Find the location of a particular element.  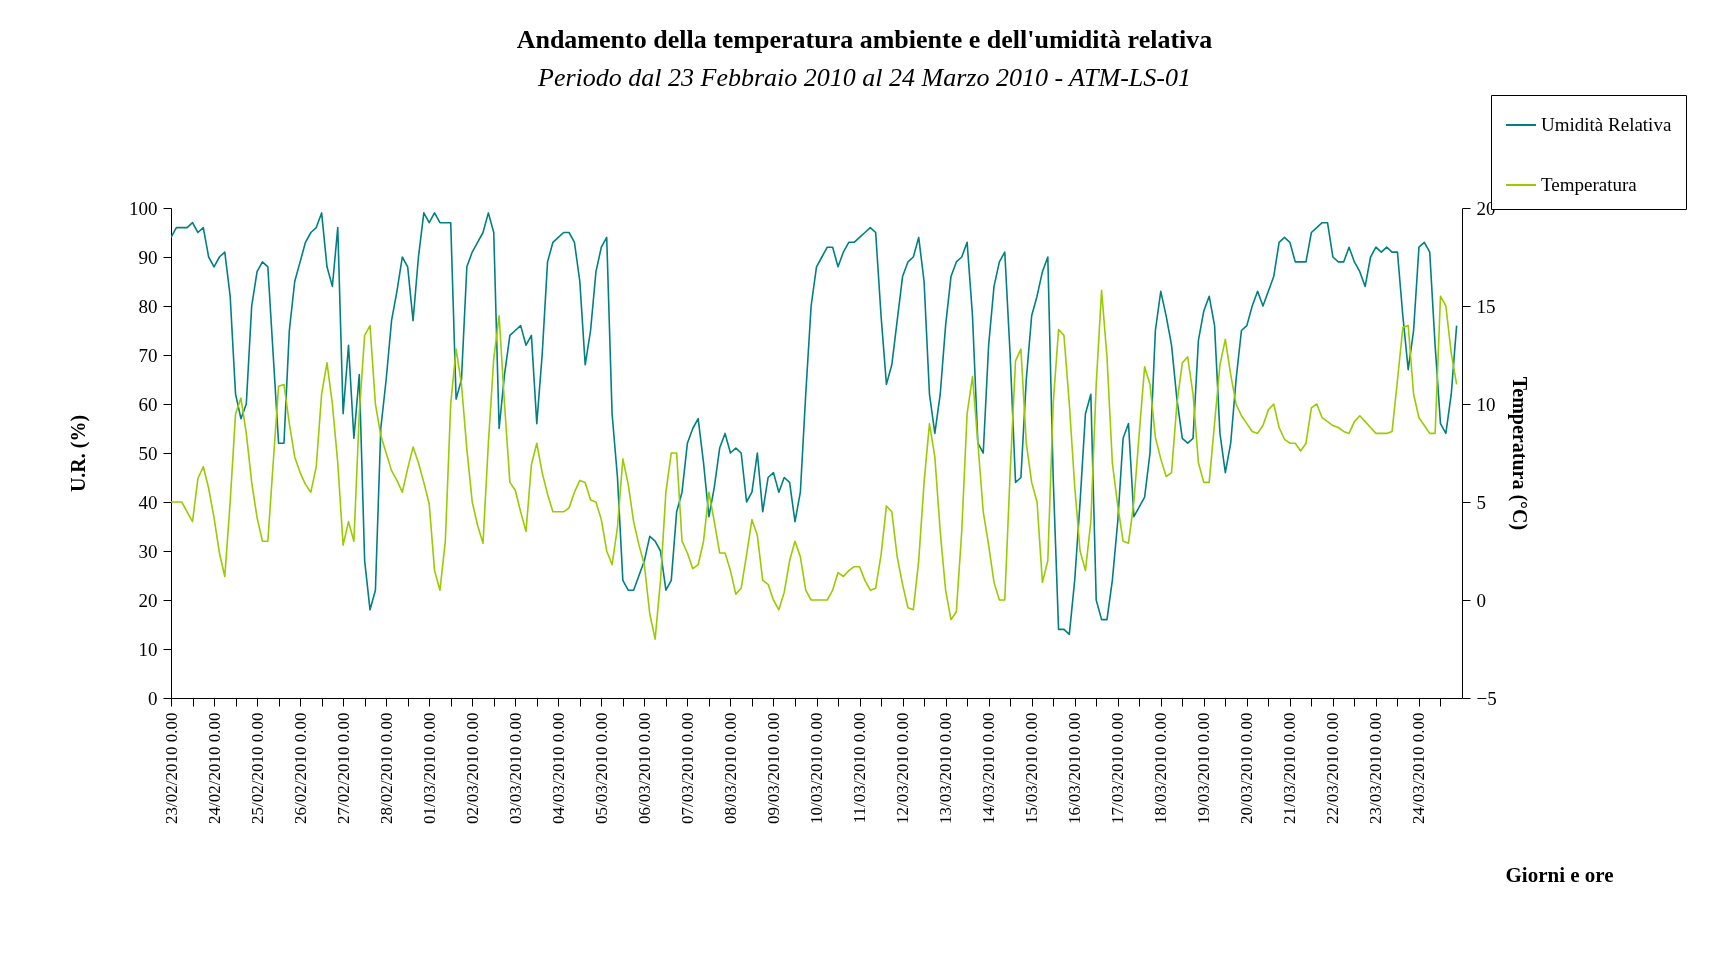

x-tick-label: 08/03/2010 0.00 is located at coordinates (730, 768).